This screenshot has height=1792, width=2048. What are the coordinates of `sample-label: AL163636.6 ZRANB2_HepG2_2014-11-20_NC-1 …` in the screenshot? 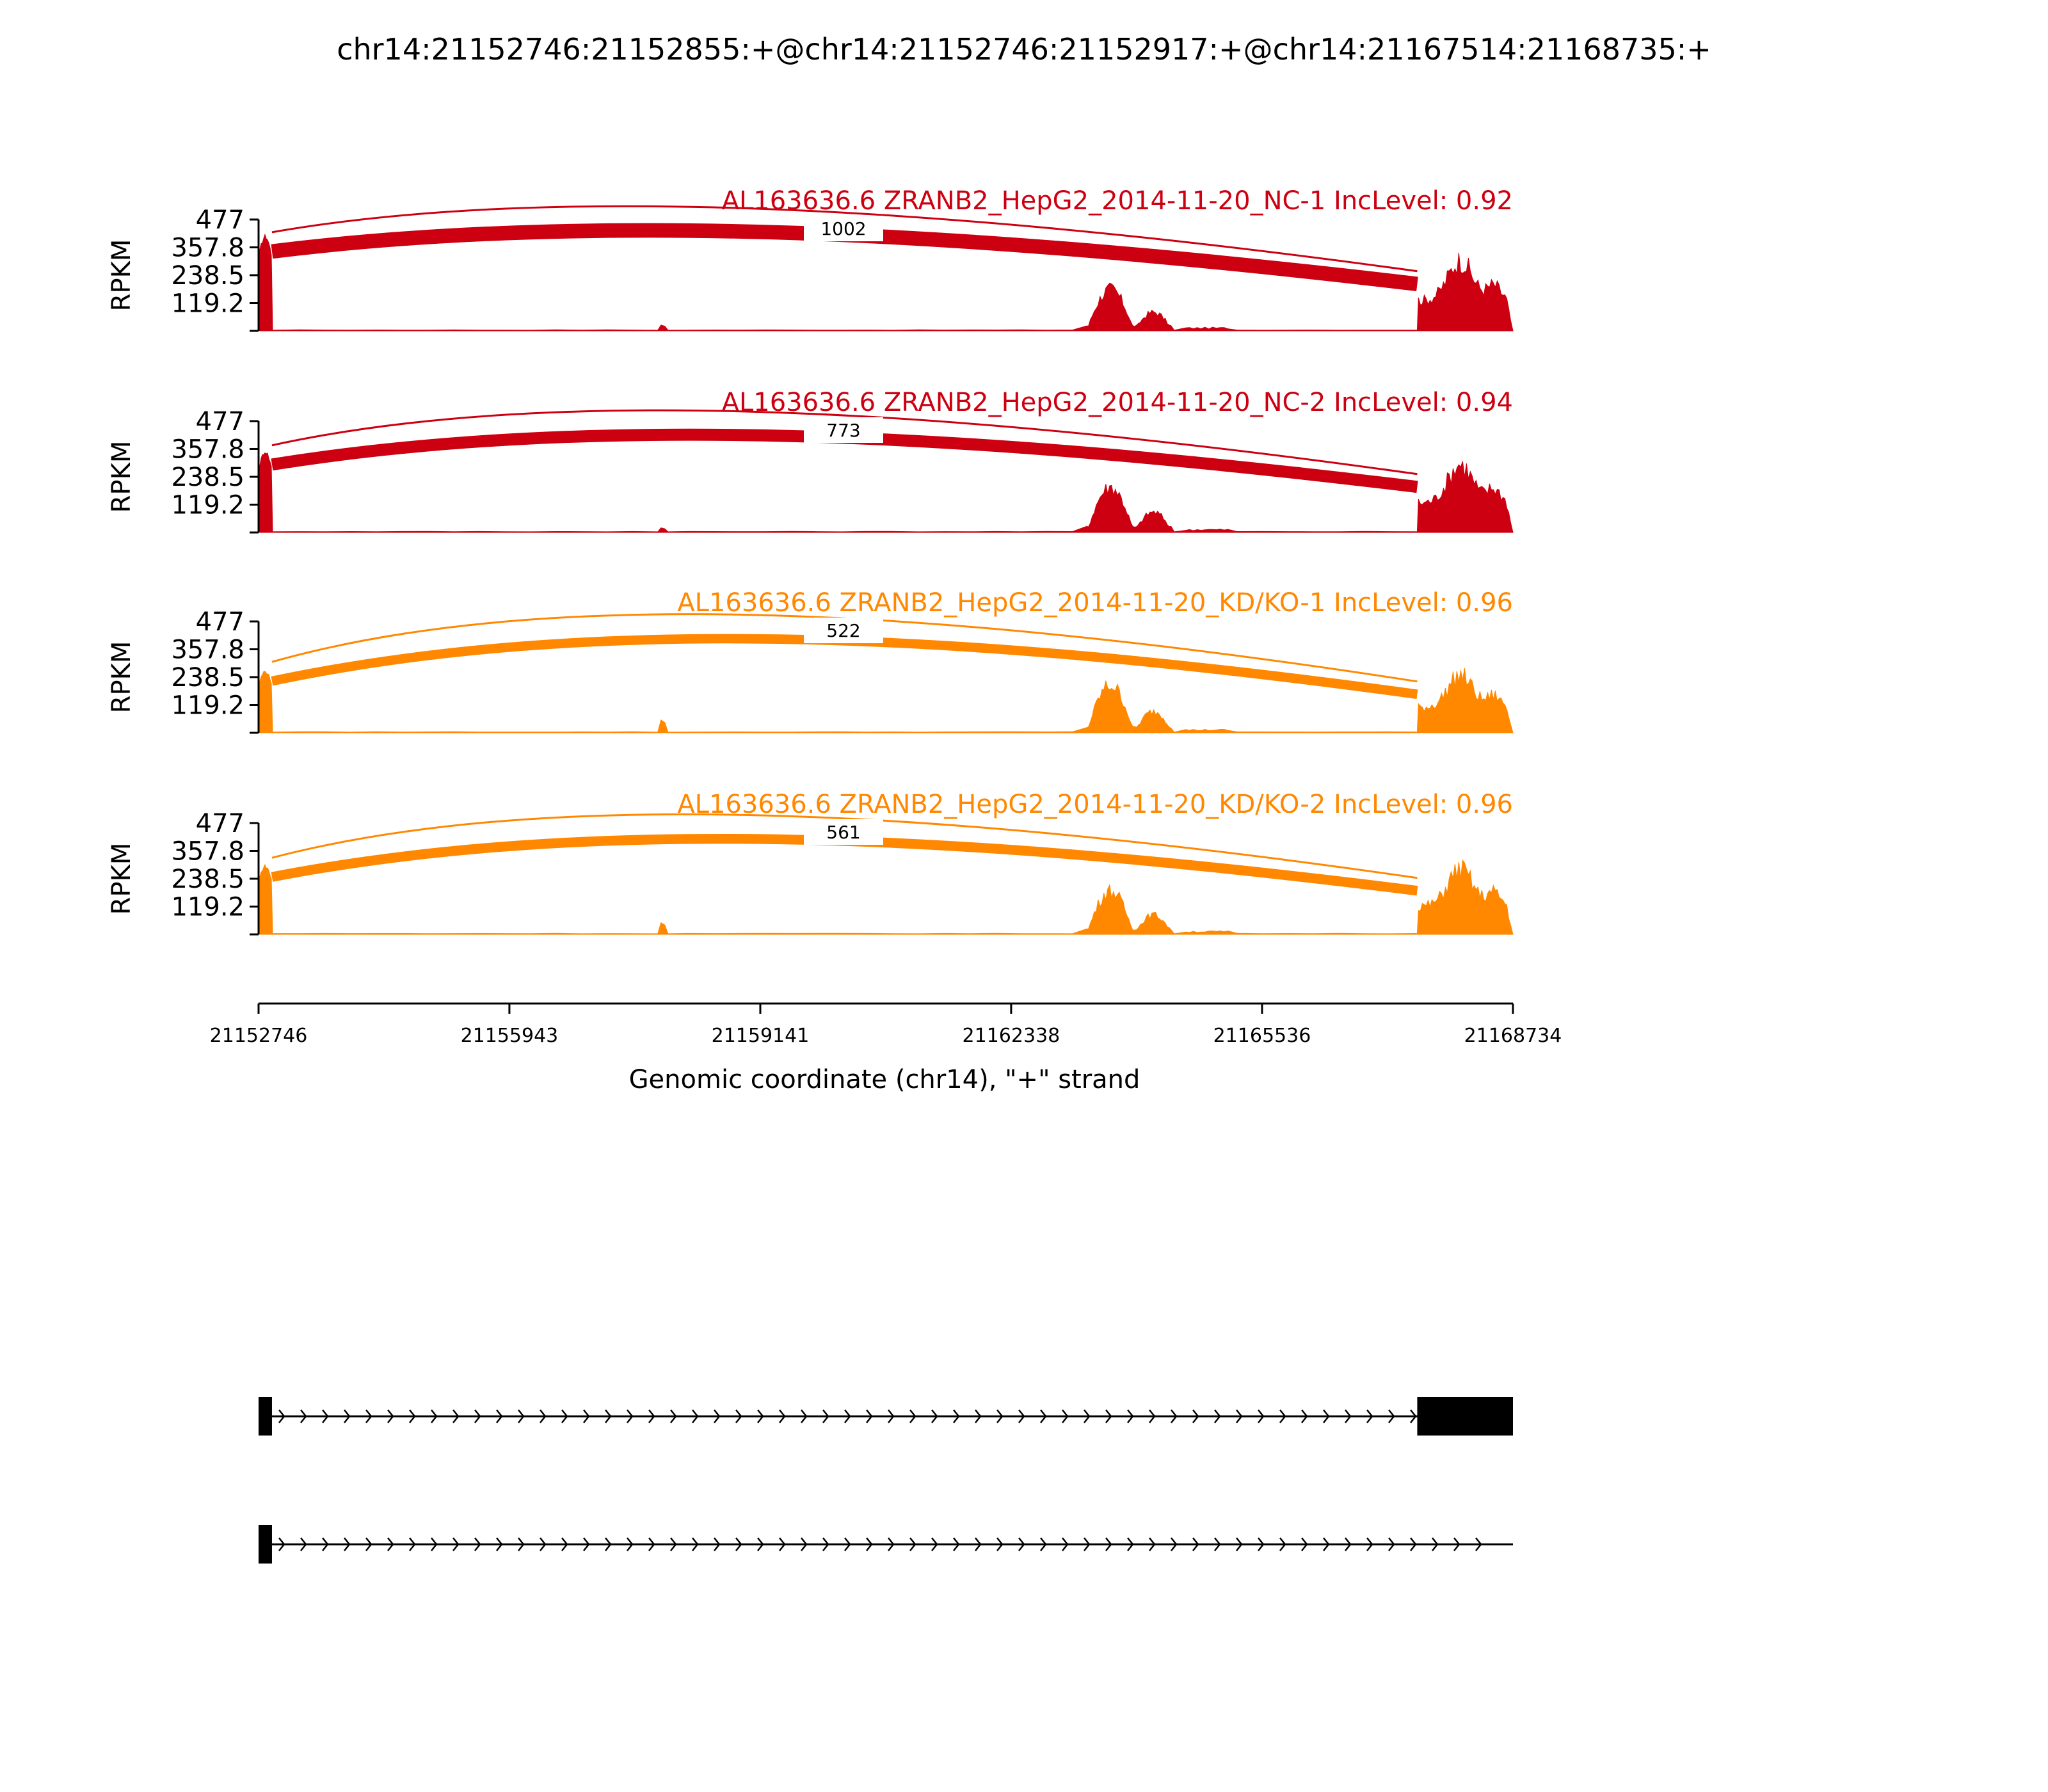 It's located at (1117, 201).